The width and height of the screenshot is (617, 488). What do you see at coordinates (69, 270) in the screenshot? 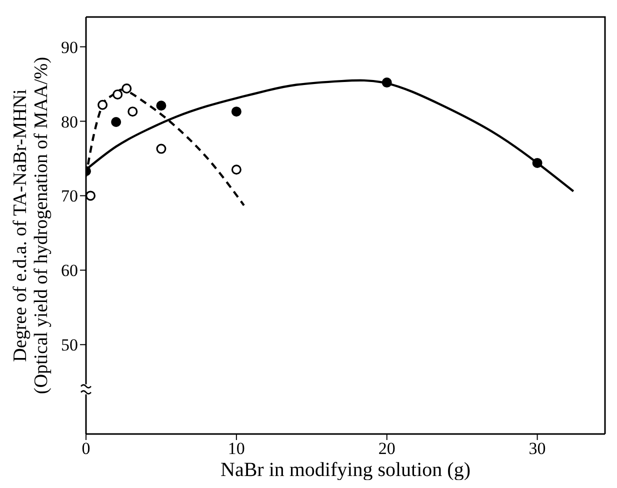
I see `y-tick-label: 60` at bounding box center [69, 270].